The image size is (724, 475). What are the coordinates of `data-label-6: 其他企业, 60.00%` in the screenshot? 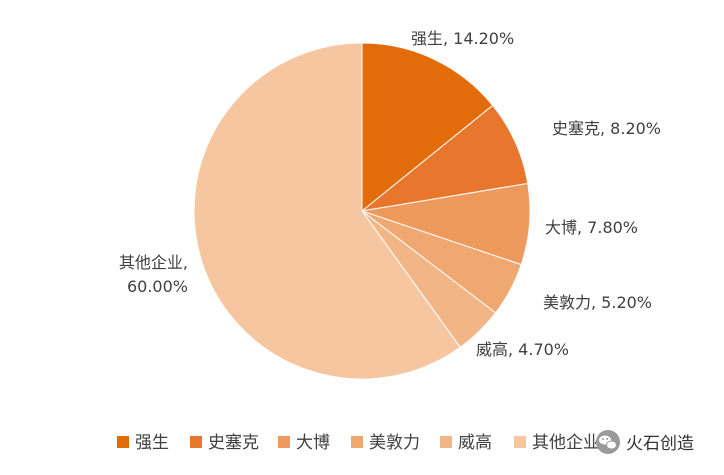 It's located at (153, 274).